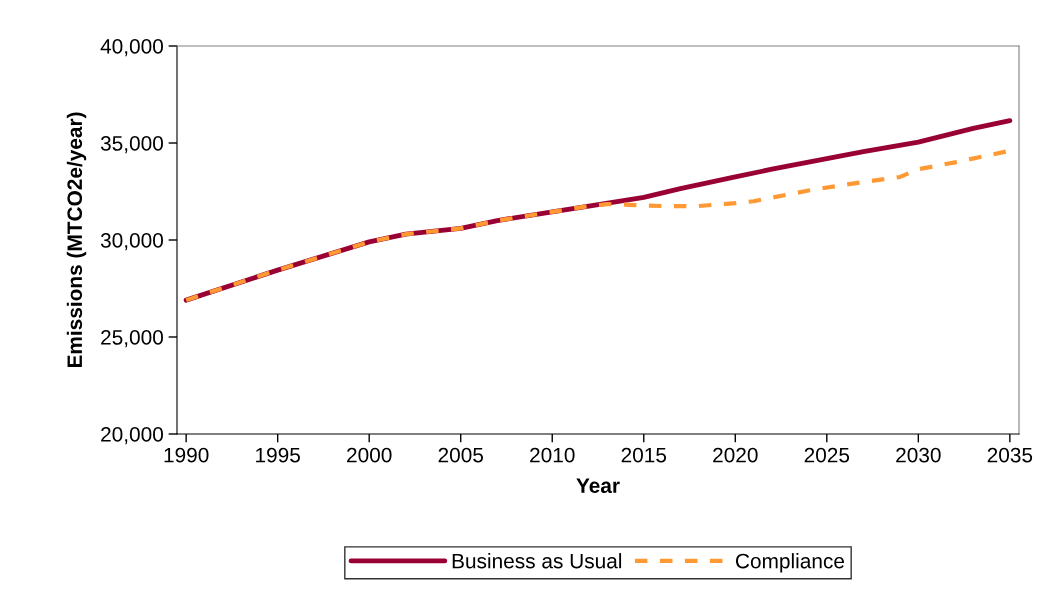  What do you see at coordinates (278, 455) in the screenshot?
I see `x-tick-label: 1995` at bounding box center [278, 455].